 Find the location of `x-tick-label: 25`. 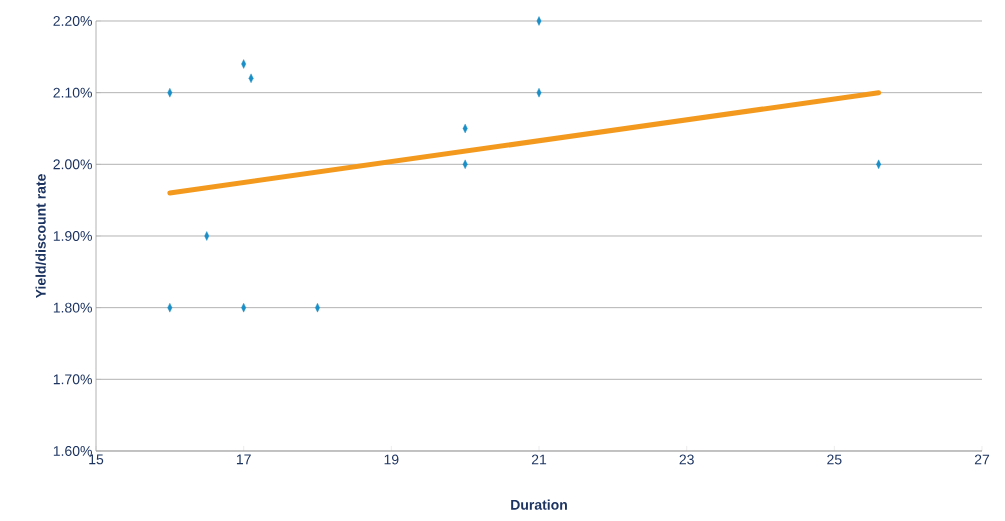

x-tick-label: 25 is located at coordinates (834, 459).